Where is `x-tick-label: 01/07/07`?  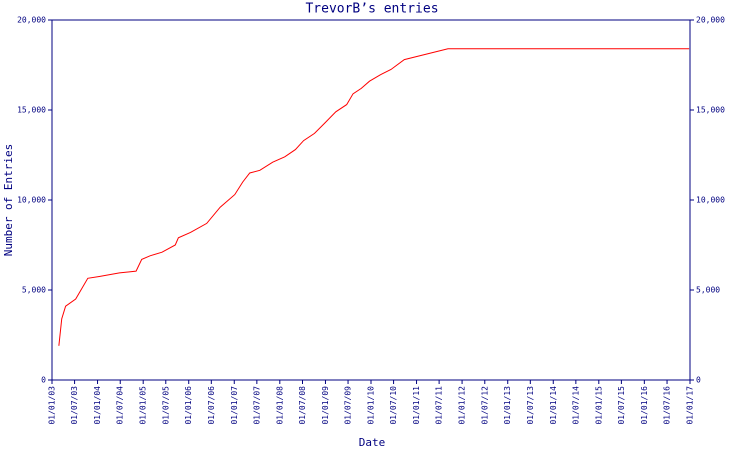
x-tick-label: 01/07/07 is located at coordinates (256, 405).